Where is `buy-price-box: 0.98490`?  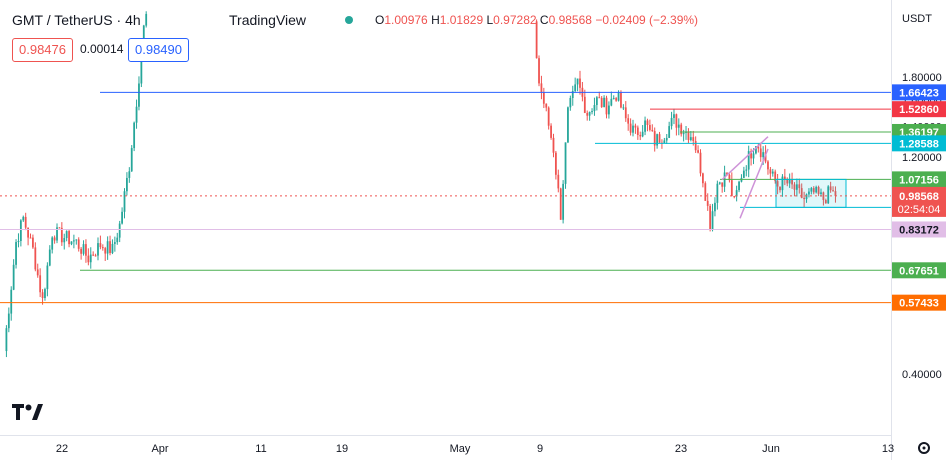
buy-price-box: 0.98490 is located at coordinates (158, 50).